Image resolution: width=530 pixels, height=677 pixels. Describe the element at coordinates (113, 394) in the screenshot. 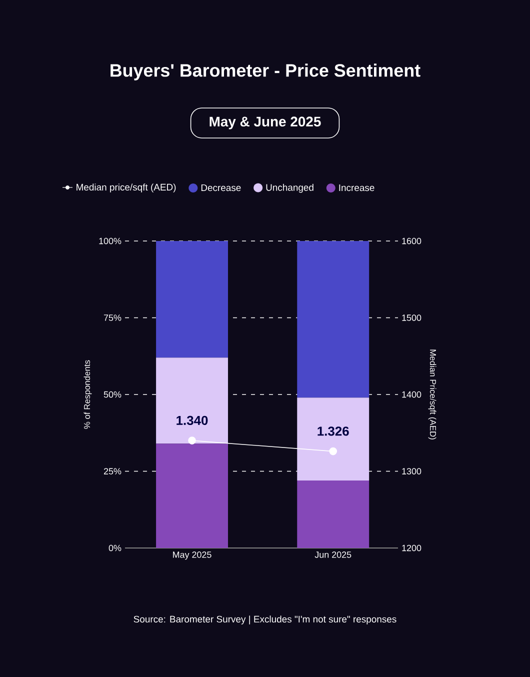

I see `y-tick-label: 50%` at that location.